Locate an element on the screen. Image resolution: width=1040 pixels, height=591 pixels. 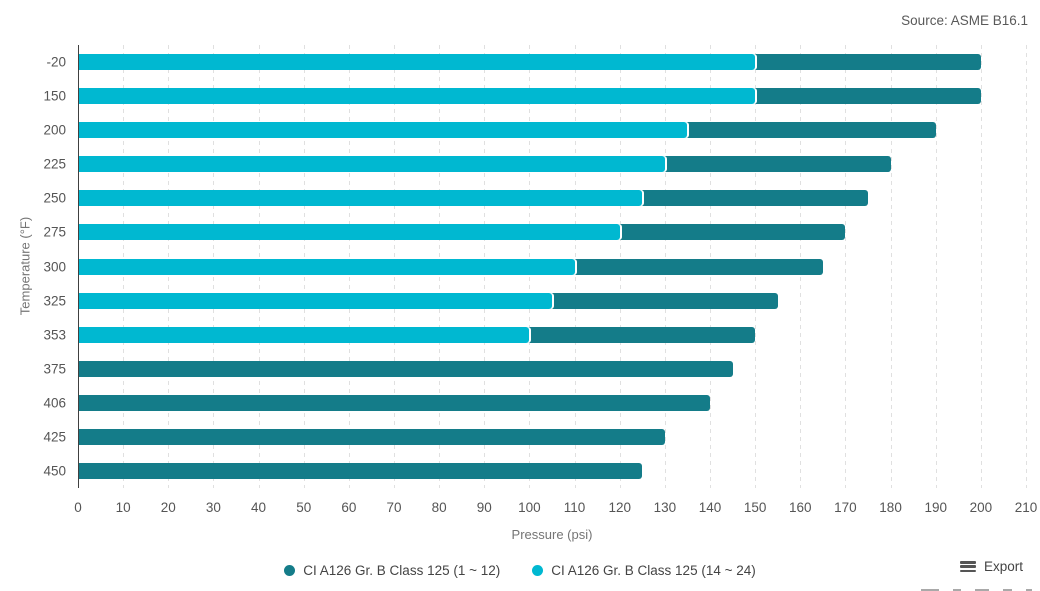
y-tick-label: 450 is located at coordinates (54, 471).